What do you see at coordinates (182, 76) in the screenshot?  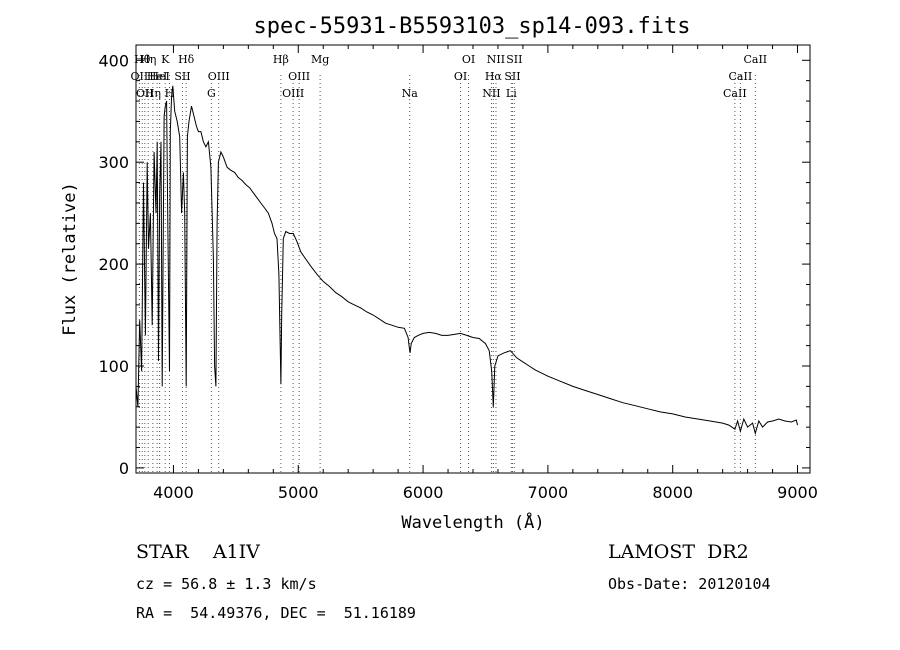 I see `marker-label-9: SII` at bounding box center [182, 76].